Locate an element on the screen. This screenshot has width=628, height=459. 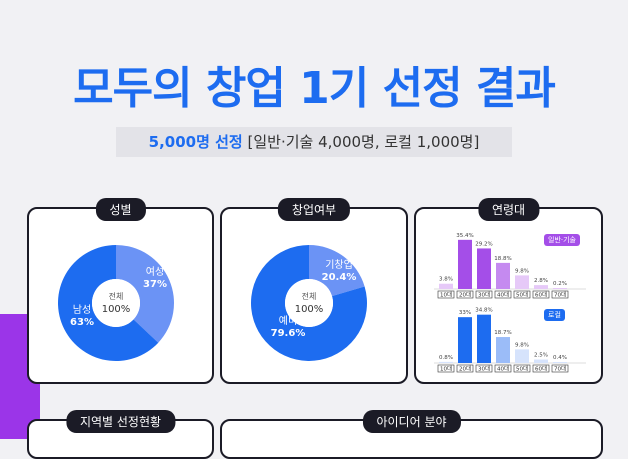
age-panel-title: 연령대 is located at coordinates (508, 209).